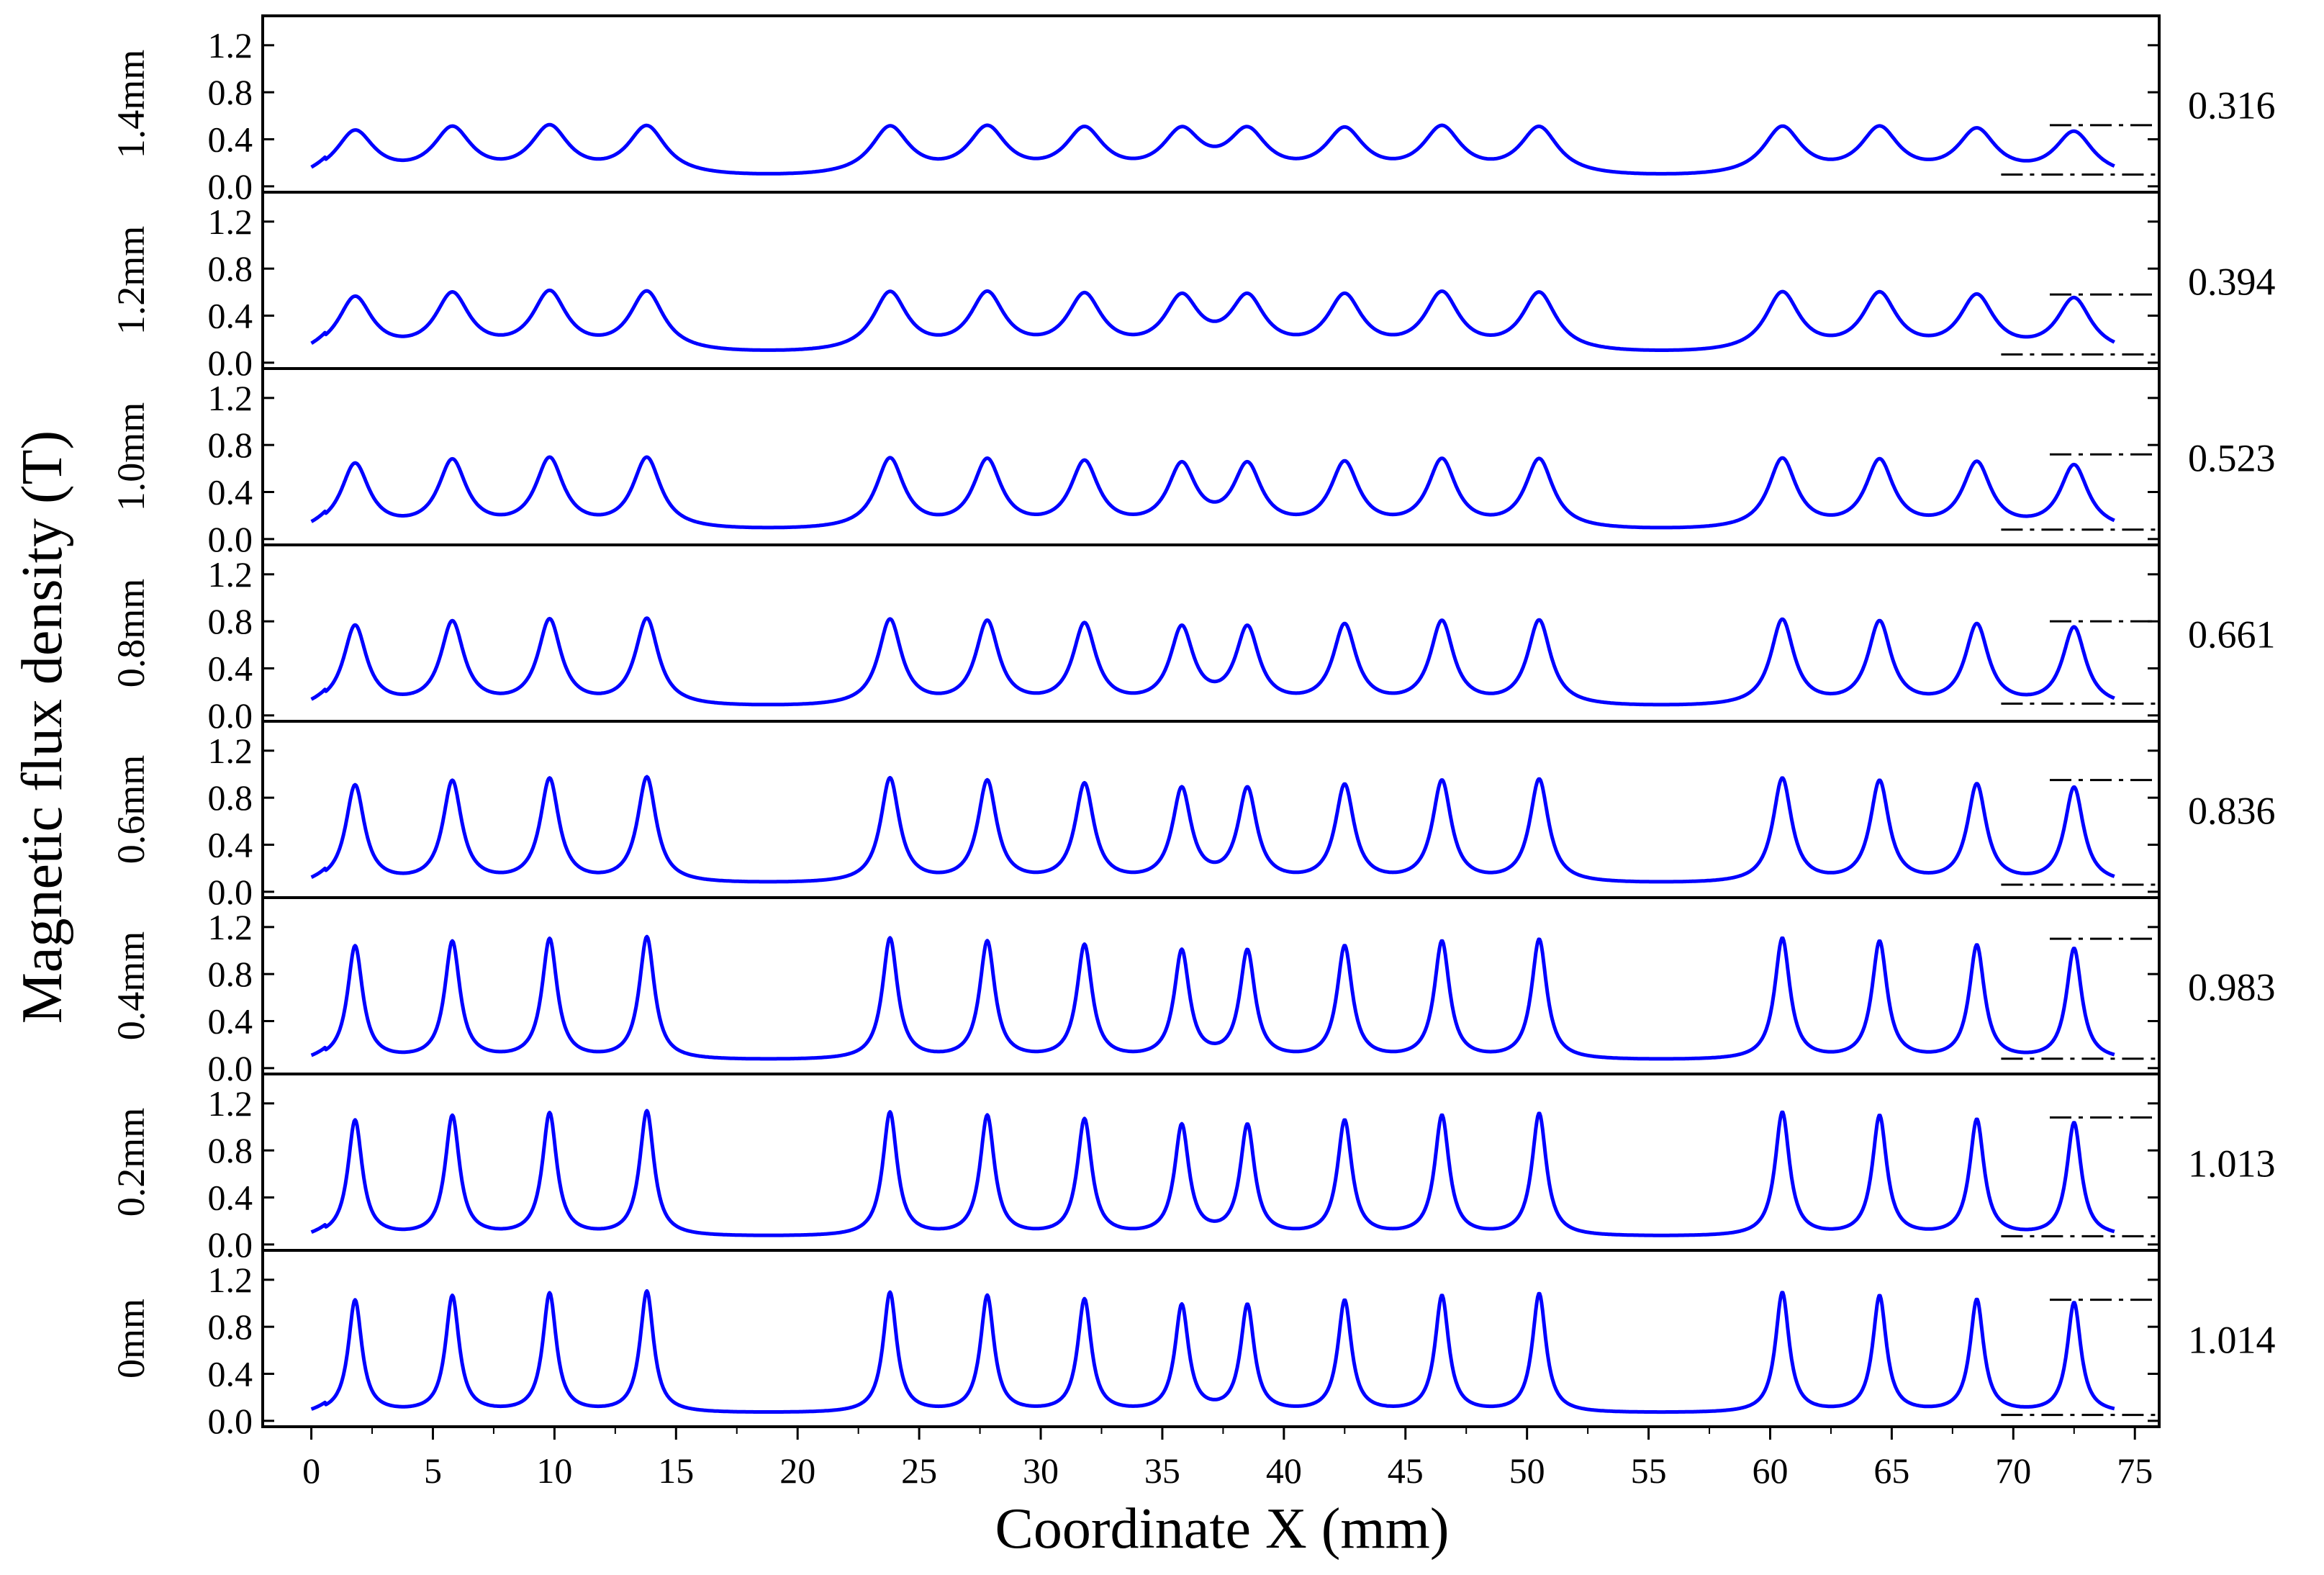 The image size is (2324, 1575). I want to click on x-tick-label: 15, so click(676, 1470).